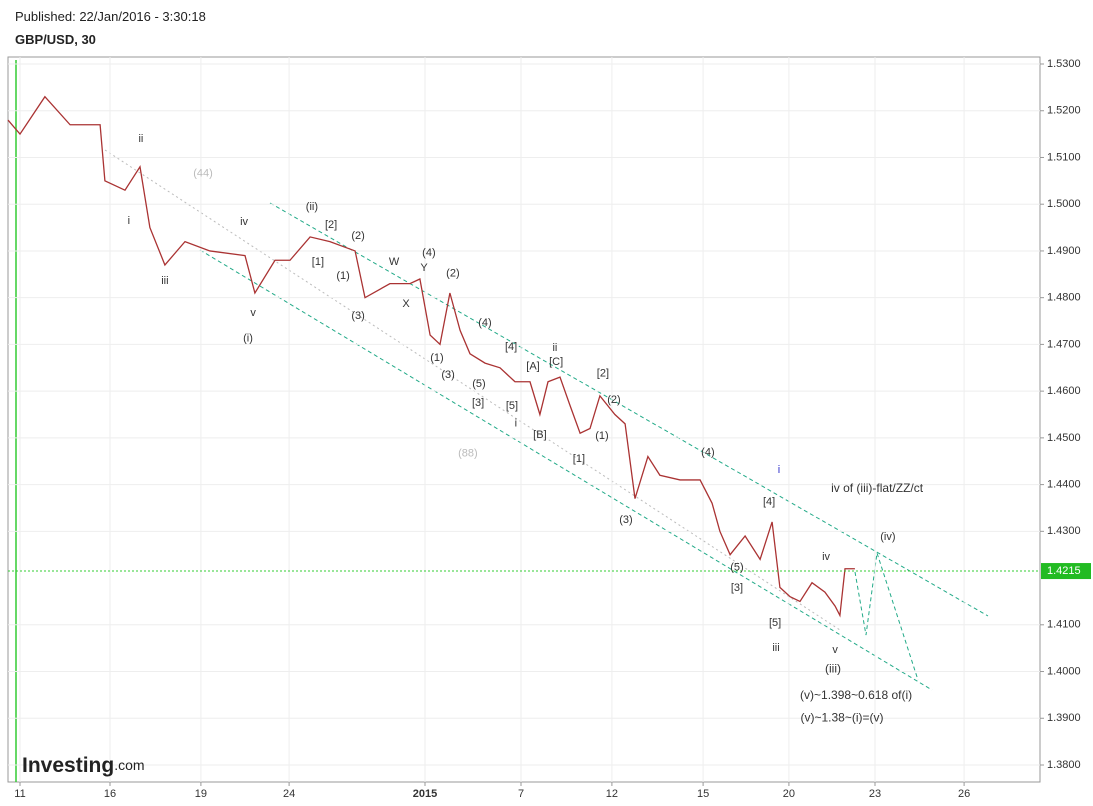 The height and width of the screenshot is (806, 1093). I want to click on logo: Investing.com, so click(83, 765).